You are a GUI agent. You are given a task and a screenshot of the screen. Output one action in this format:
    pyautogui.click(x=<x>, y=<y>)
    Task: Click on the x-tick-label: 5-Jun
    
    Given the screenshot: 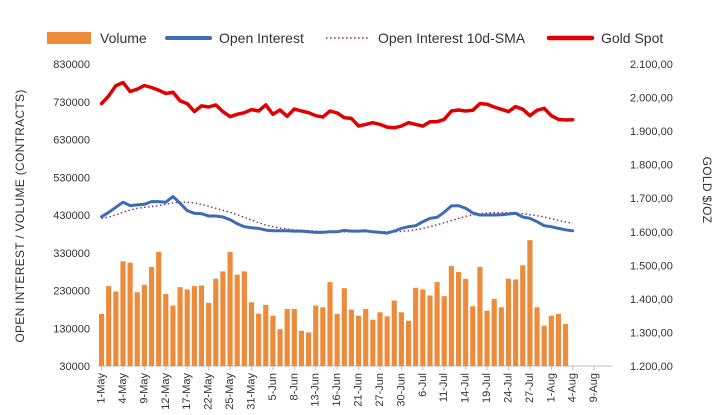 What is the action you would take?
    pyautogui.click(x=273, y=387)
    